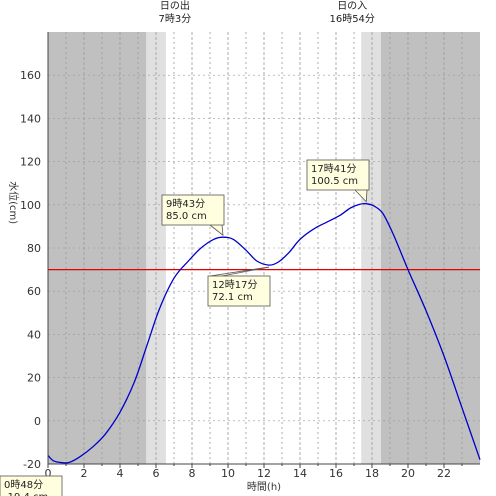 The height and width of the screenshot is (496, 496). Describe the element at coordinates (228, 473) in the screenshot. I see `x-tick-label: 10` at that location.